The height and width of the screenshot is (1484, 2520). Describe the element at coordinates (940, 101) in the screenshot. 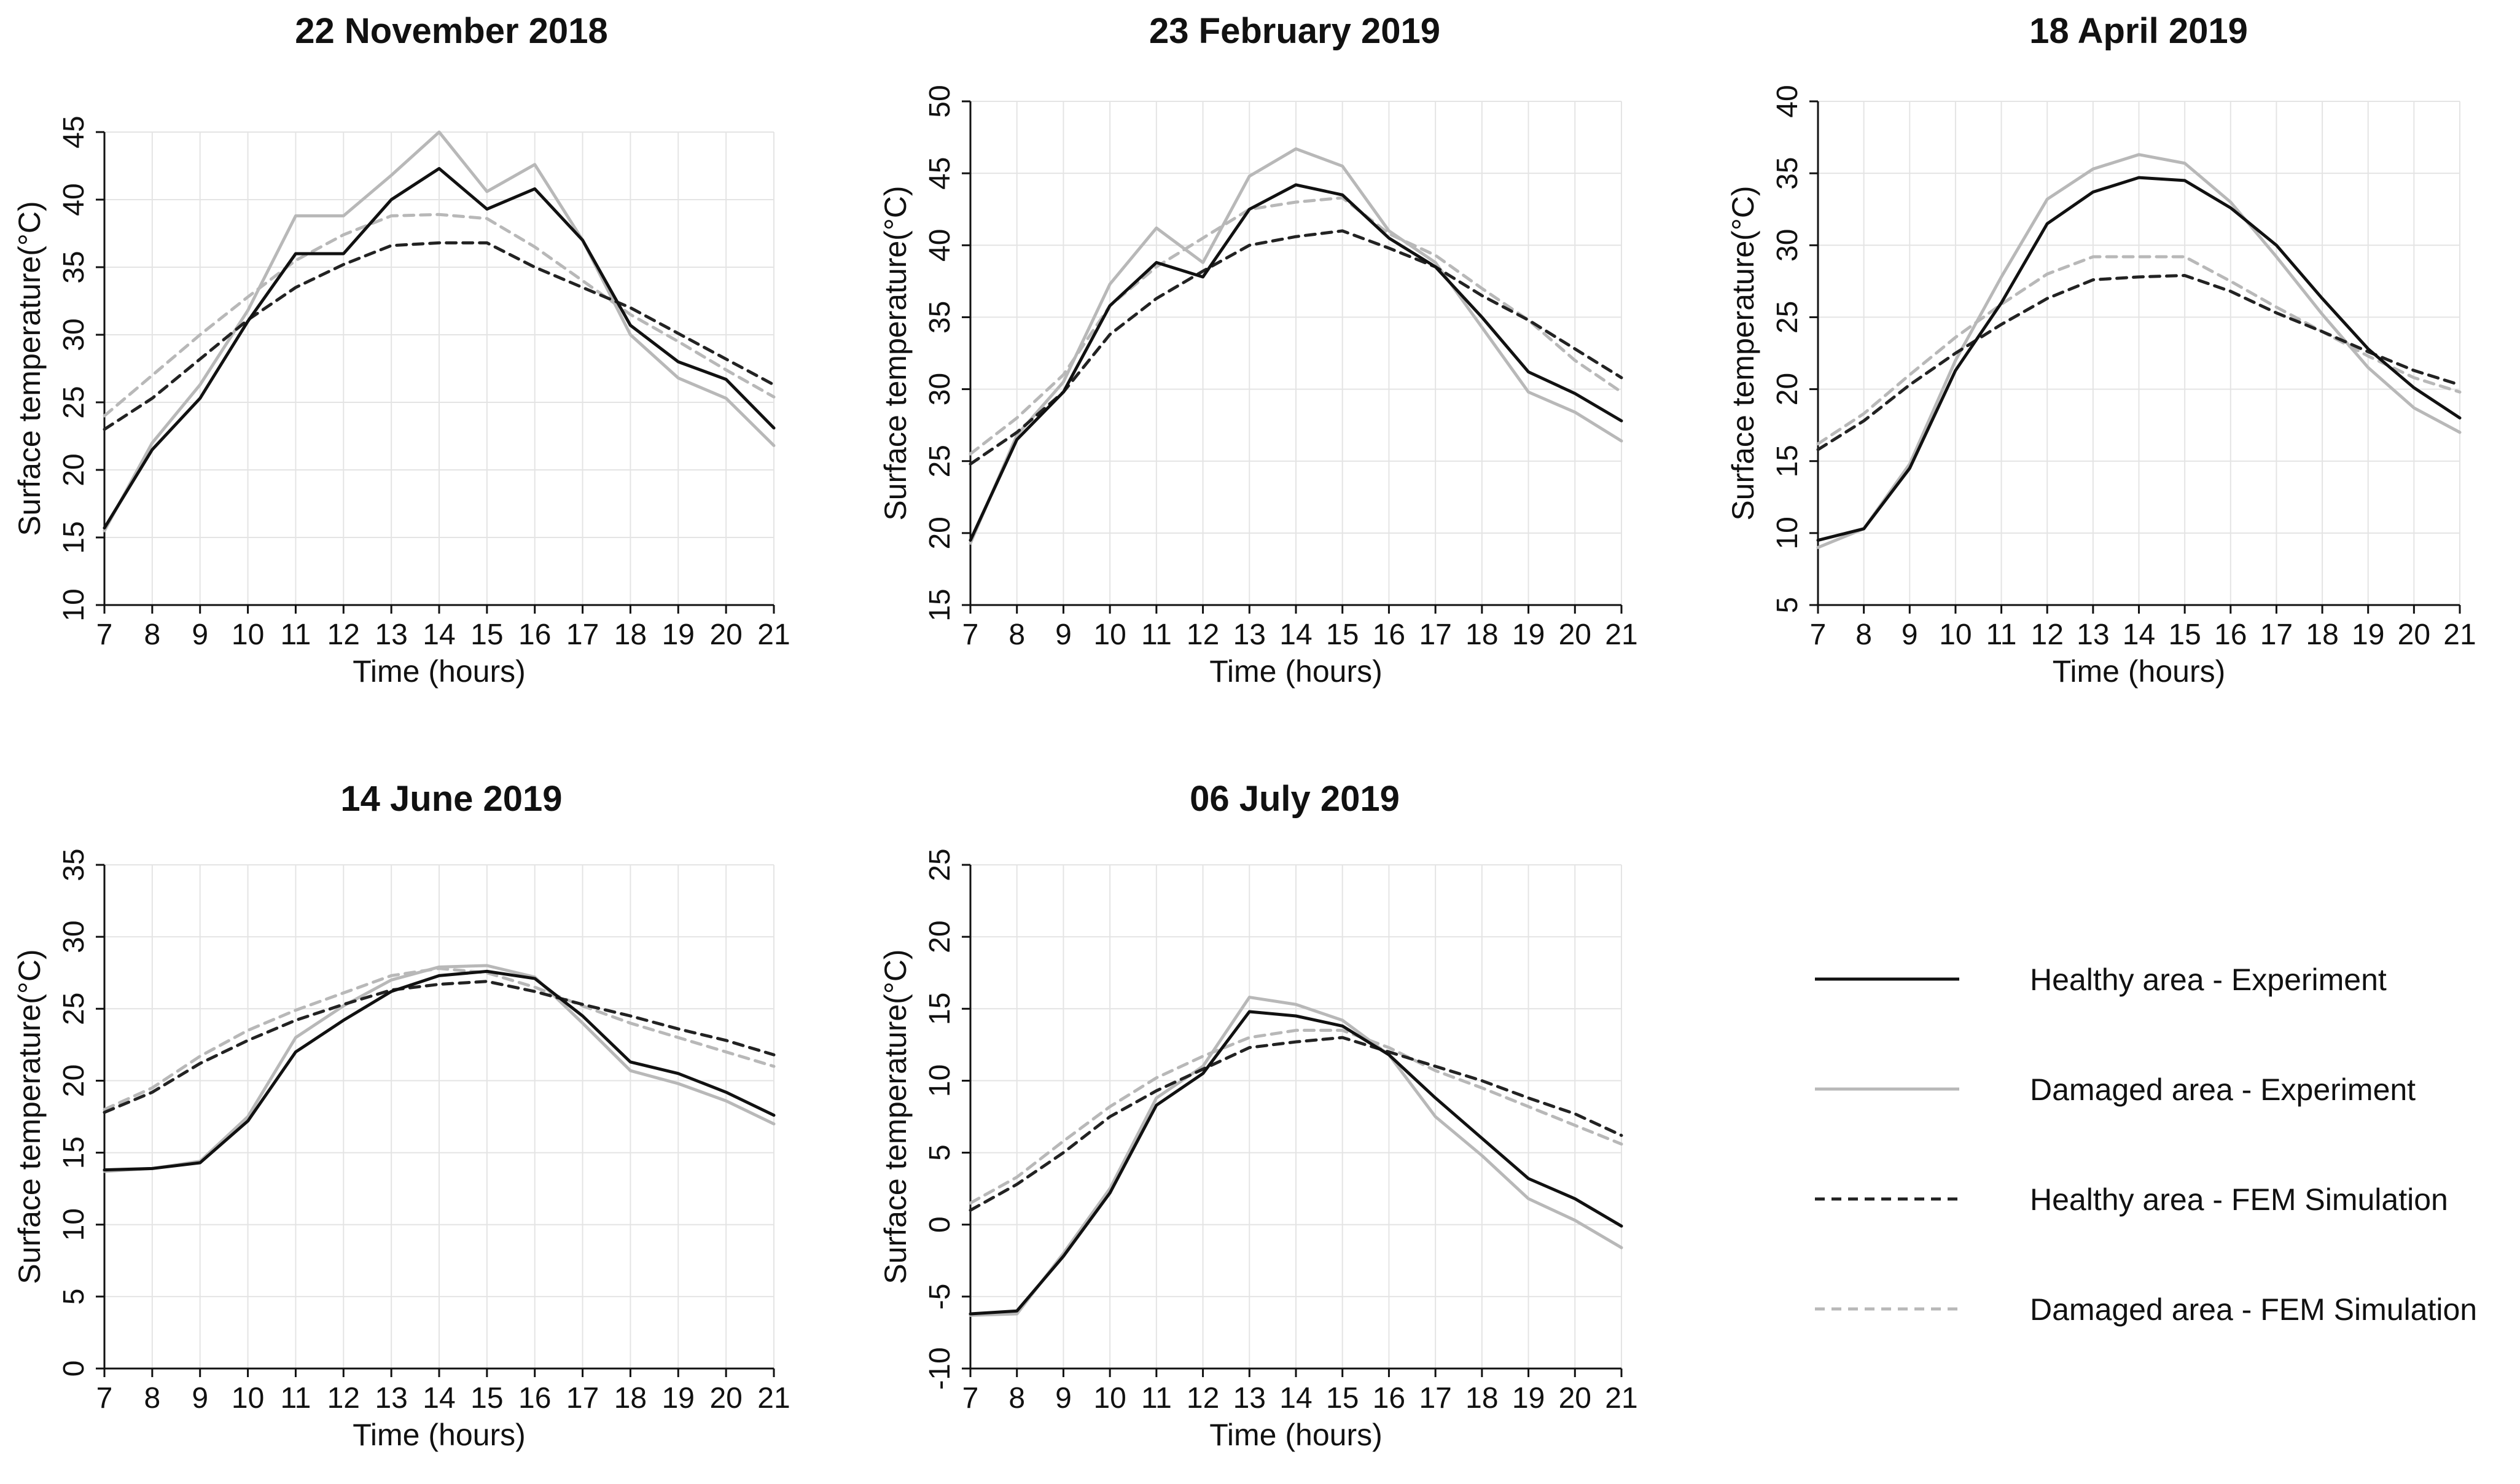

I see `y-tick-label: 50` at that location.